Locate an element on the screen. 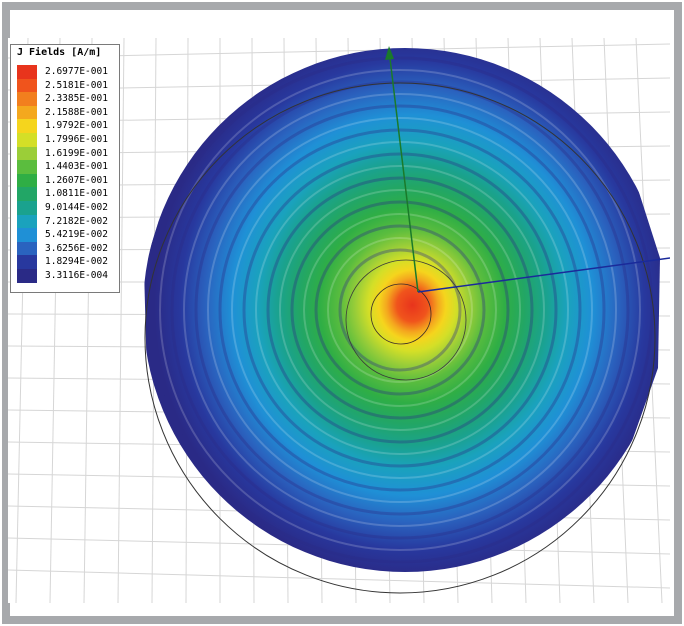 This screenshot has height=626, width=684. legend-entry: 7.2182E-002 is located at coordinates (67, 221).